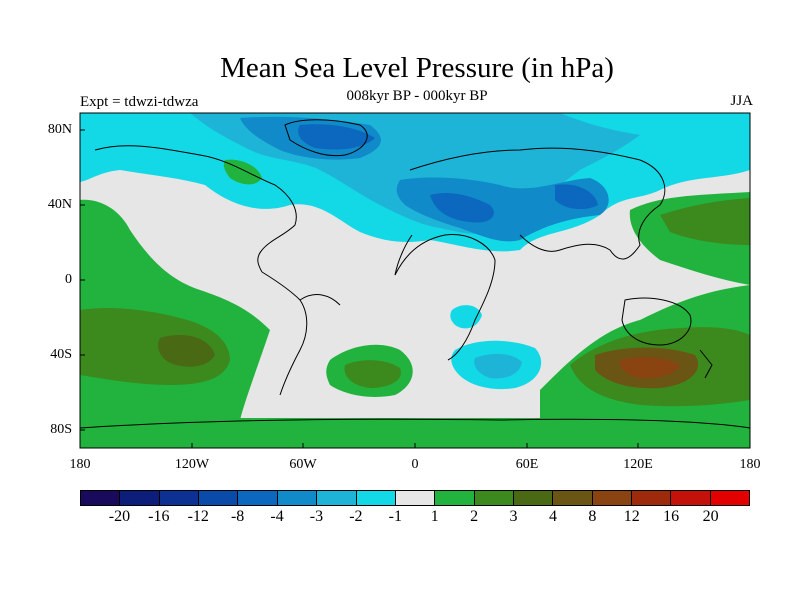 The height and width of the screenshot is (600, 800). What do you see at coordinates (741, 101) in the screenshot?
I see `season-label: JJA` at bounding box center [741, 101].